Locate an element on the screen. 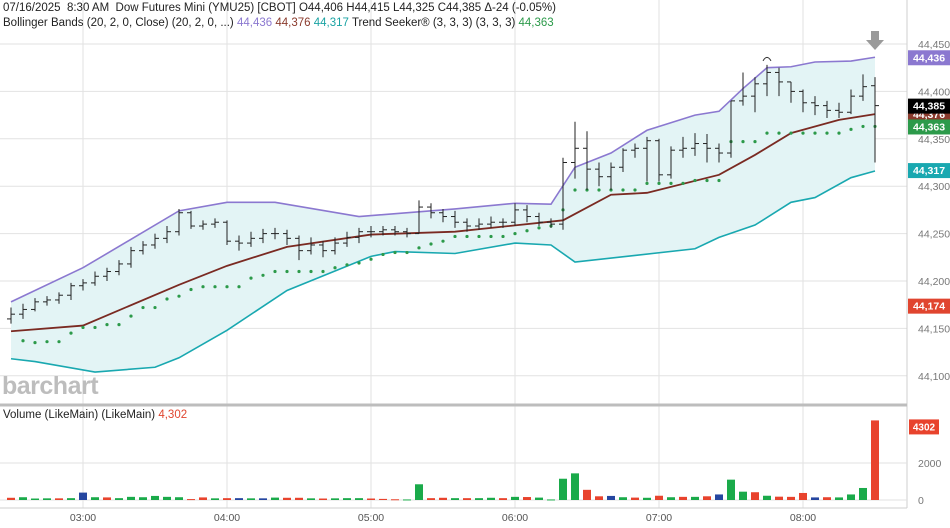  price-tick-label: 44,400 is located at coordinates (934, 92).